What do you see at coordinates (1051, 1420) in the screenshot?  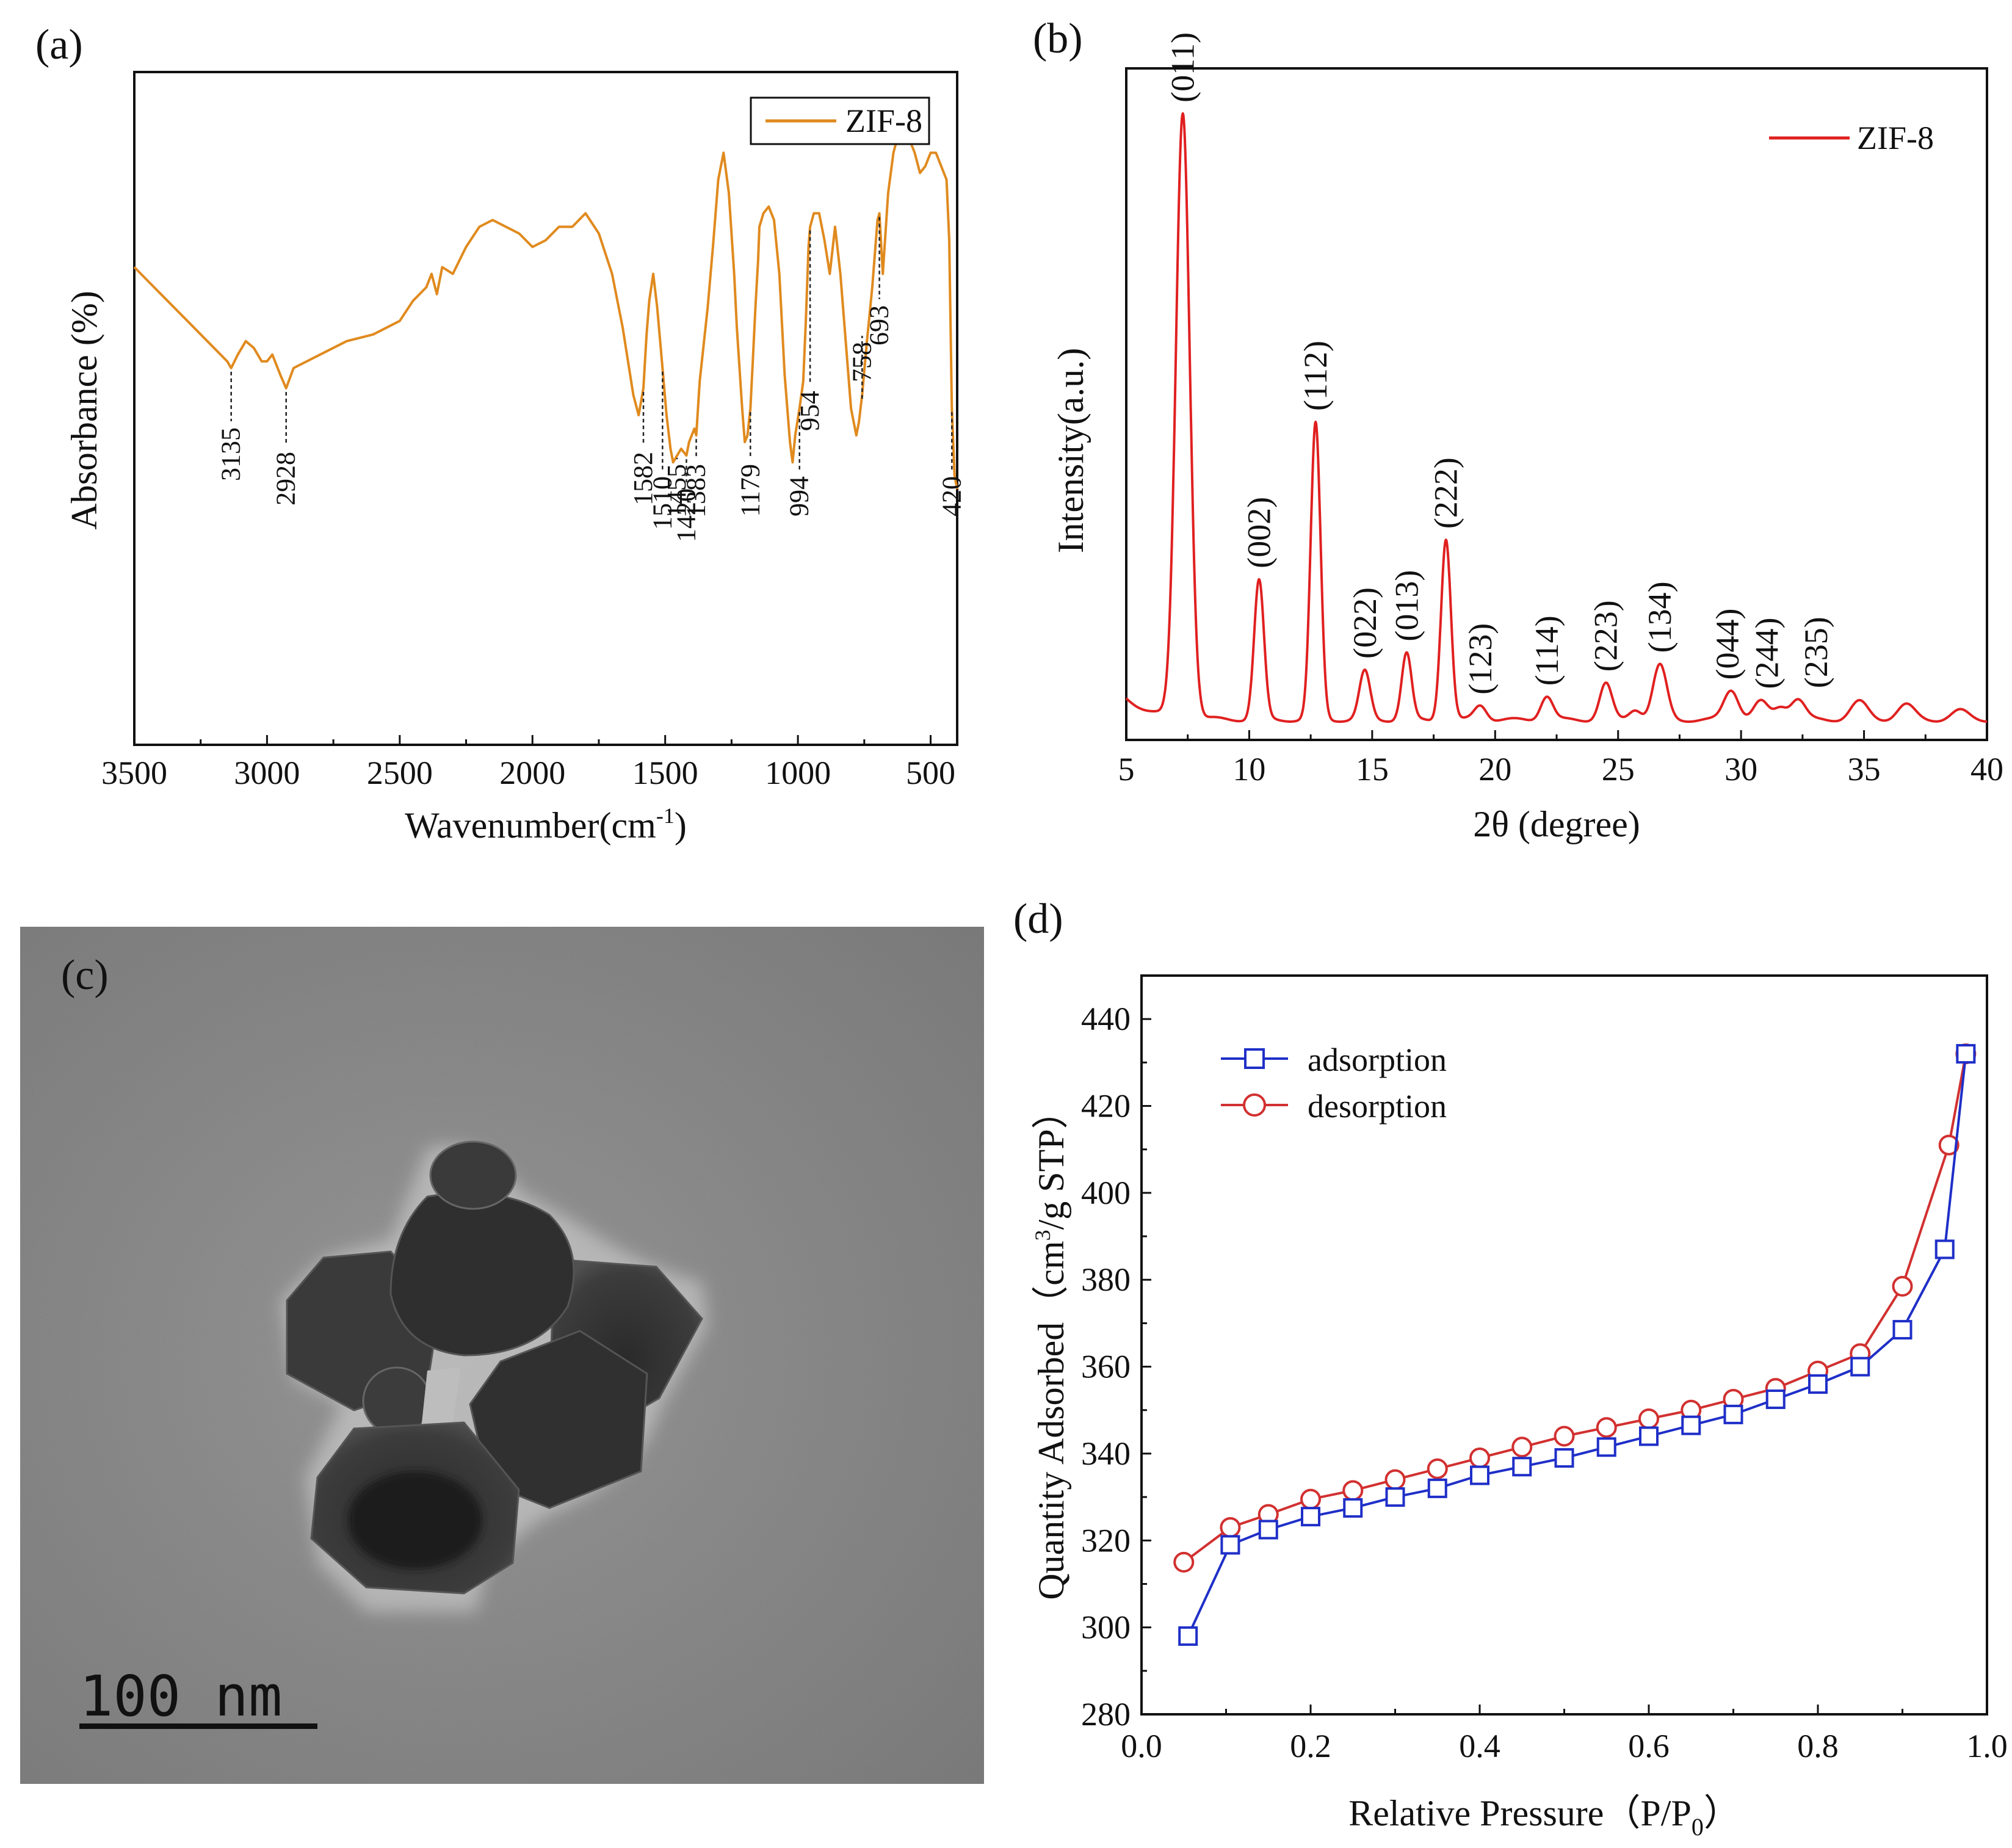 I see `panel-d-ylabel-main: Quantity Adsorbed（cm` at bounding box center [1051, 1420].